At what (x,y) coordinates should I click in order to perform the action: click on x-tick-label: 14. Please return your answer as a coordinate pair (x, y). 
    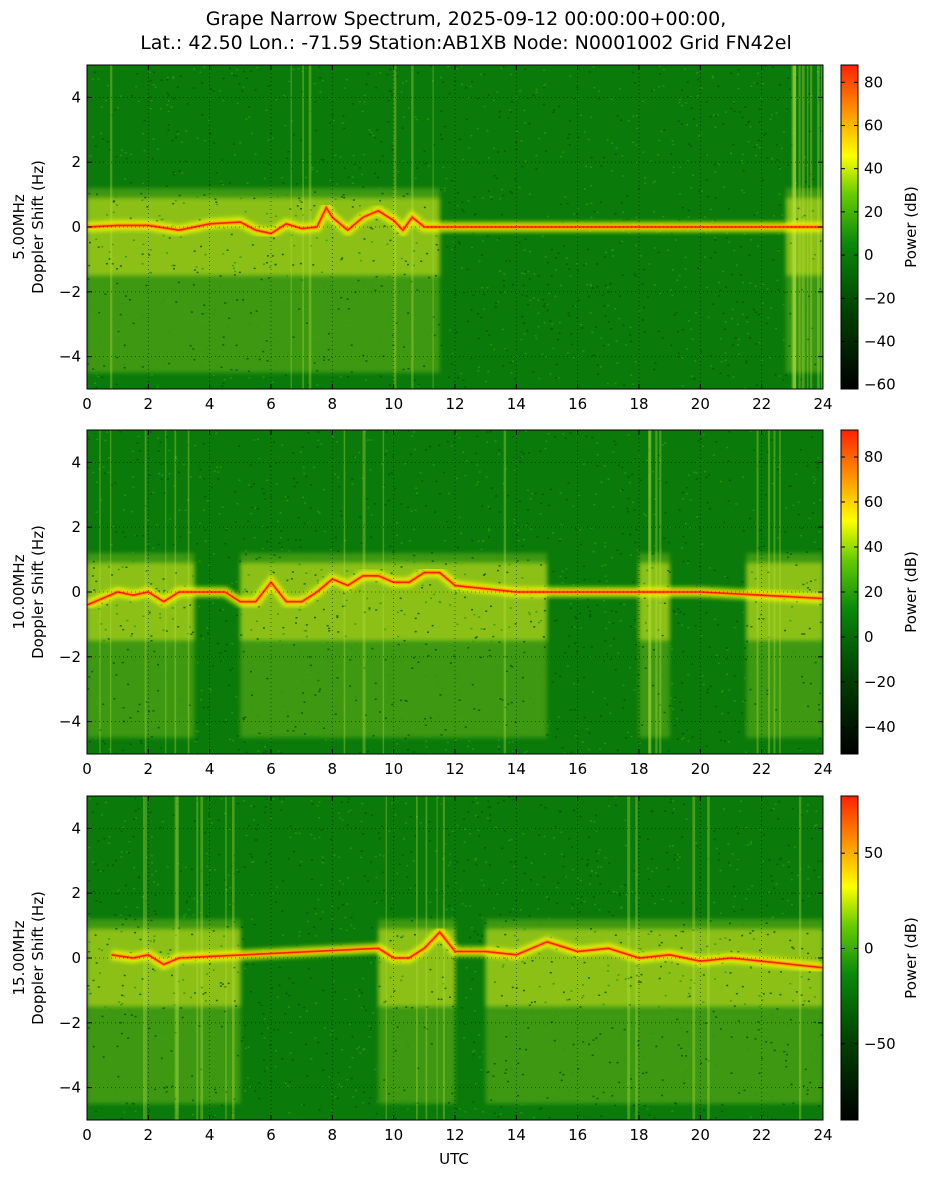
    Looking at the image, I should click on (516, 769).